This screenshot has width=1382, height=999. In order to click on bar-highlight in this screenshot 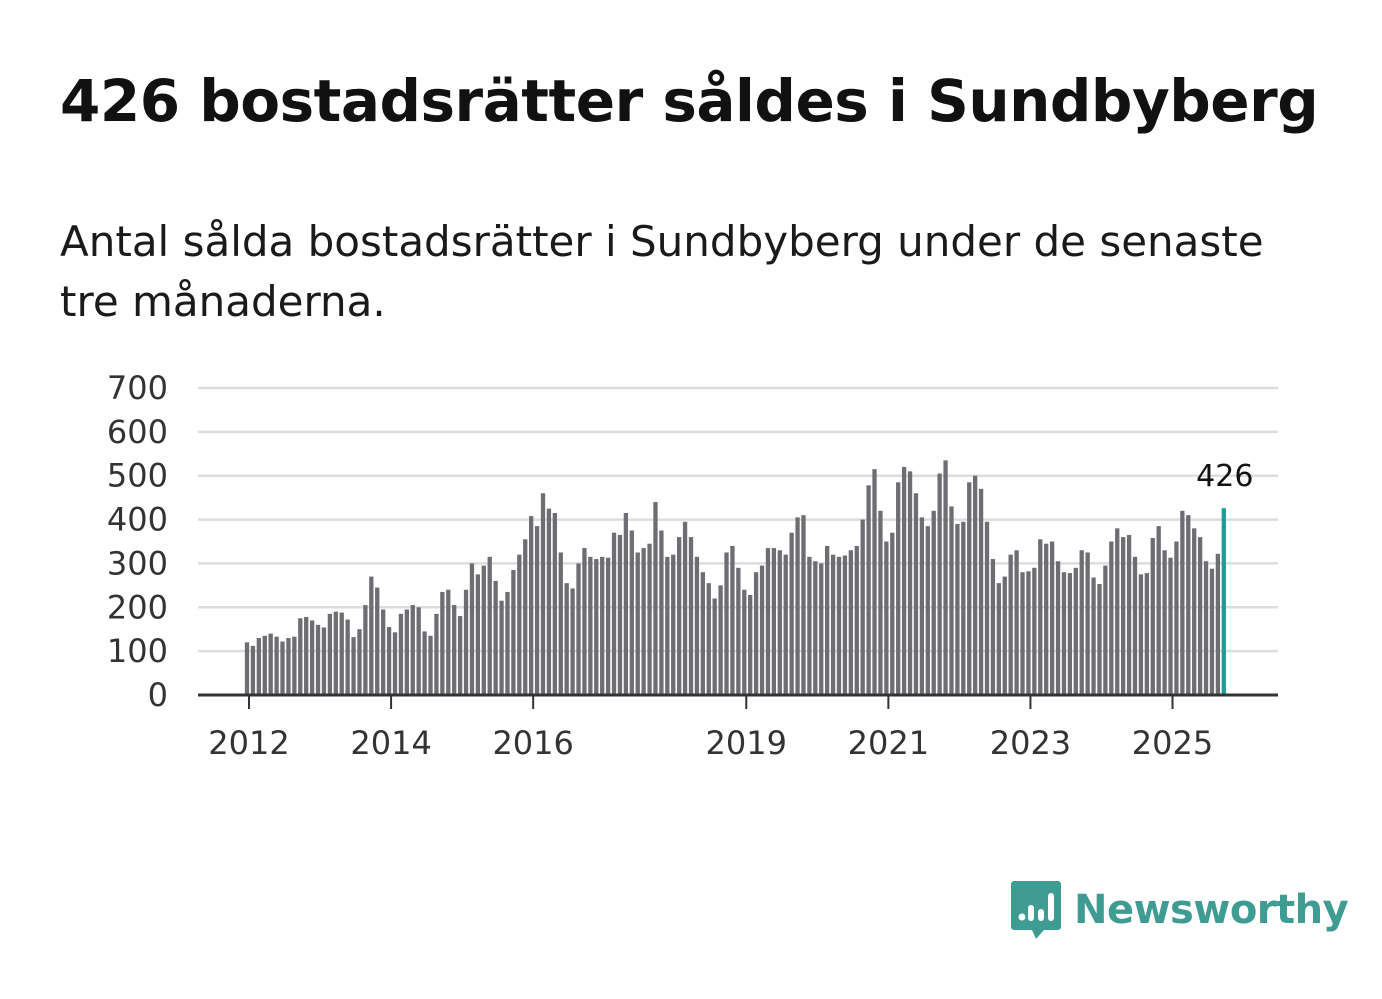, I will do `click(1223, 601)`.